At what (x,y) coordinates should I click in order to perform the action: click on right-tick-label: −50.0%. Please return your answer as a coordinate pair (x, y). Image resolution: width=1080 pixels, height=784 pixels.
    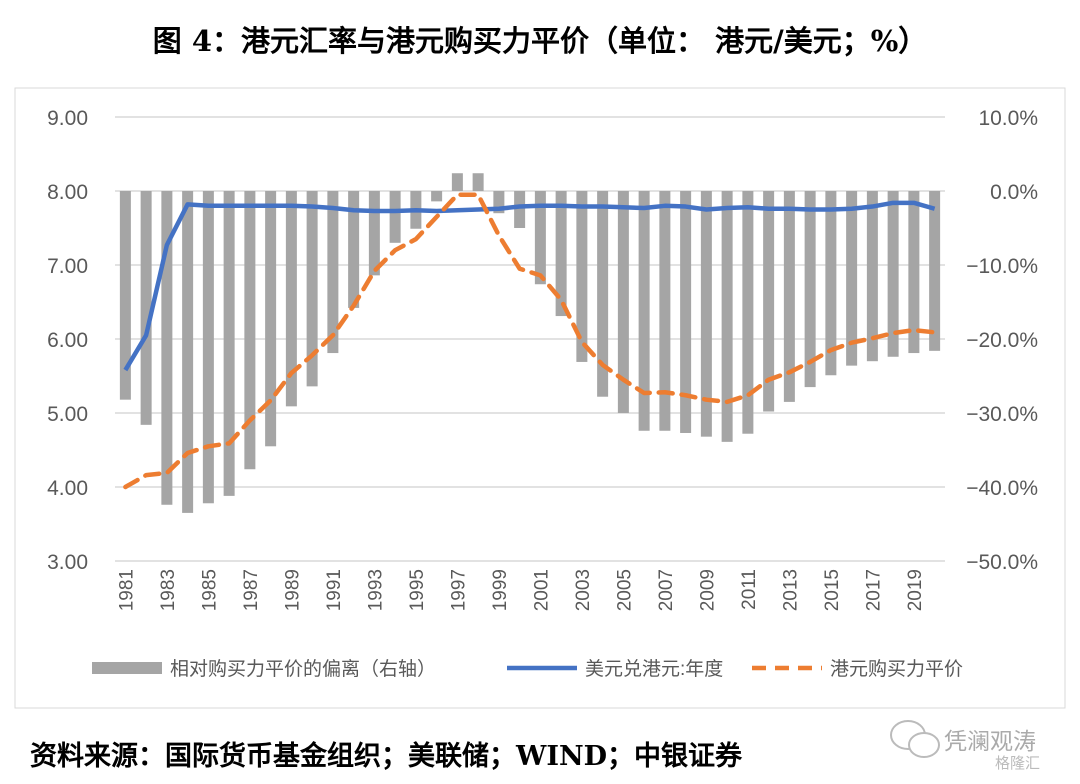
    Looking at the image, I should click on (1002, 562).